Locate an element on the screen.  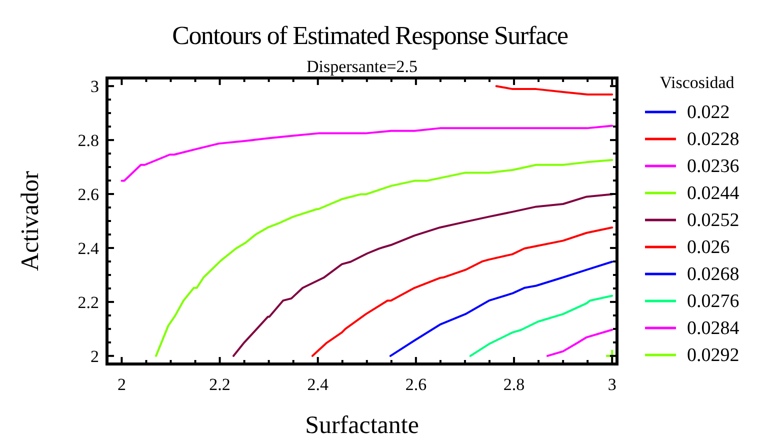
x-tick-label: 2 is located at coordinates (121, 384).